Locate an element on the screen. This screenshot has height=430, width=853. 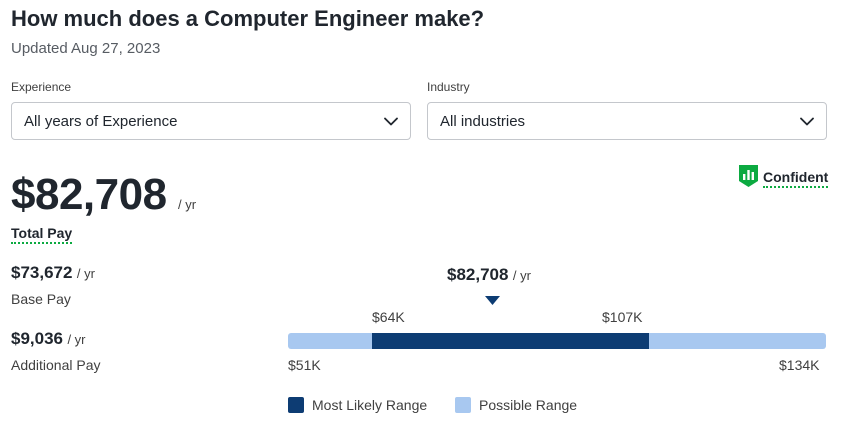
industry-label: Industry is located at coordinates (448, 87).